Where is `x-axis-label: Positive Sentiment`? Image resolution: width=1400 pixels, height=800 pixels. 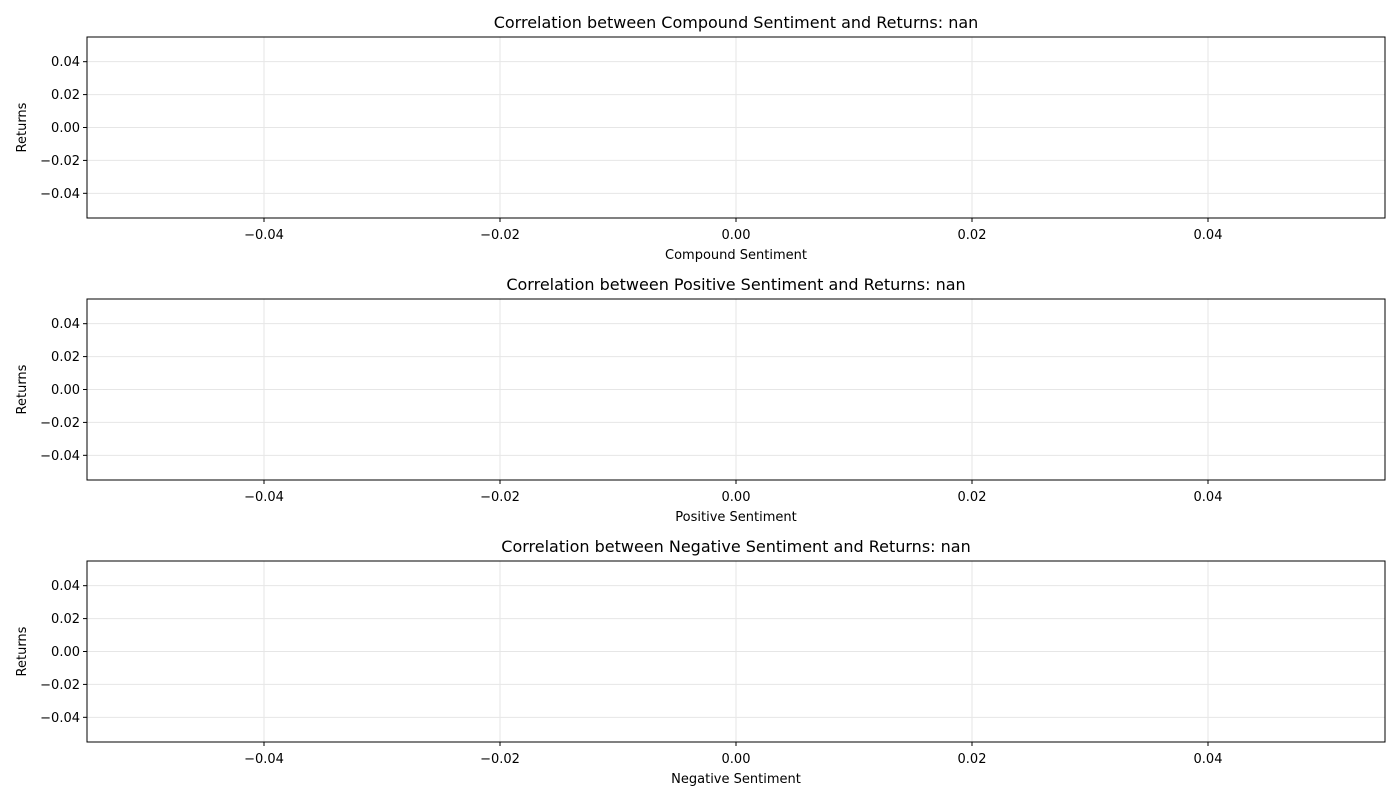
x-axis-label: Positive Sentiment is located at coordinates (735, 517).